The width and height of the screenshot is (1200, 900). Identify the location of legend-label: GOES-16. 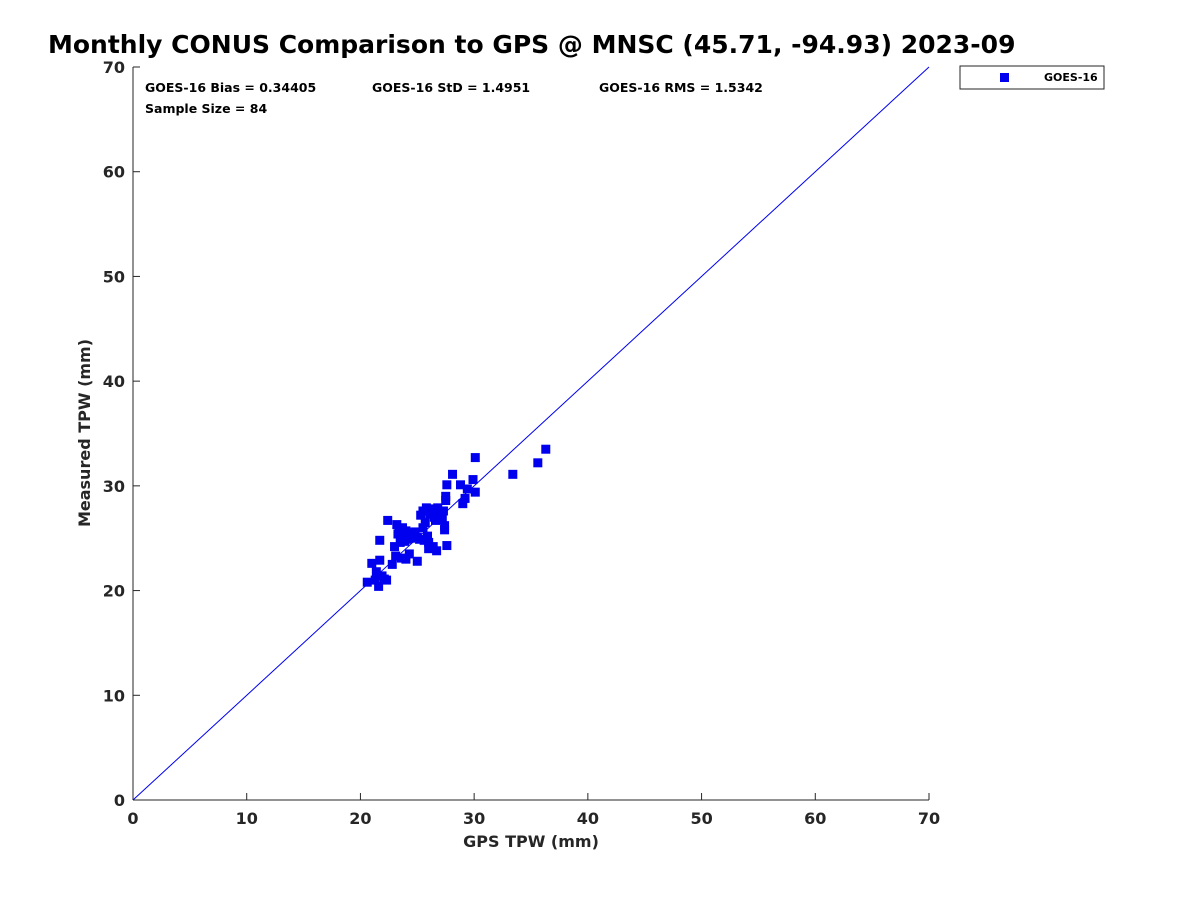
(1071, 77).